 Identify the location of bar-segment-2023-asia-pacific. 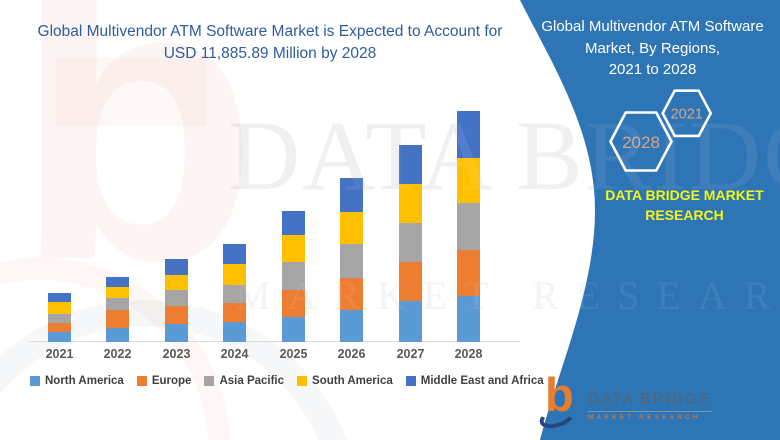
(176, 298).